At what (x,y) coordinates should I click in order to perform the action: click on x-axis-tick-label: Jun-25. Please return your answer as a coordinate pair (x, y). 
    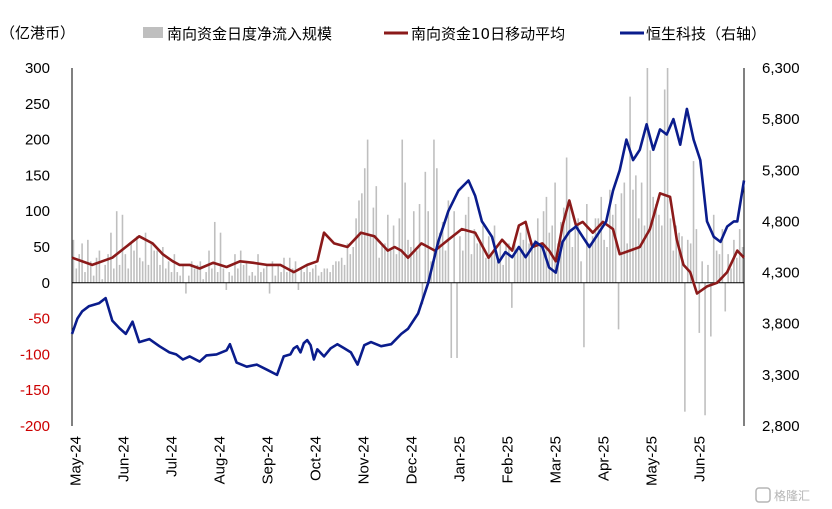
    Looking at the image, I should click on (700, 459).